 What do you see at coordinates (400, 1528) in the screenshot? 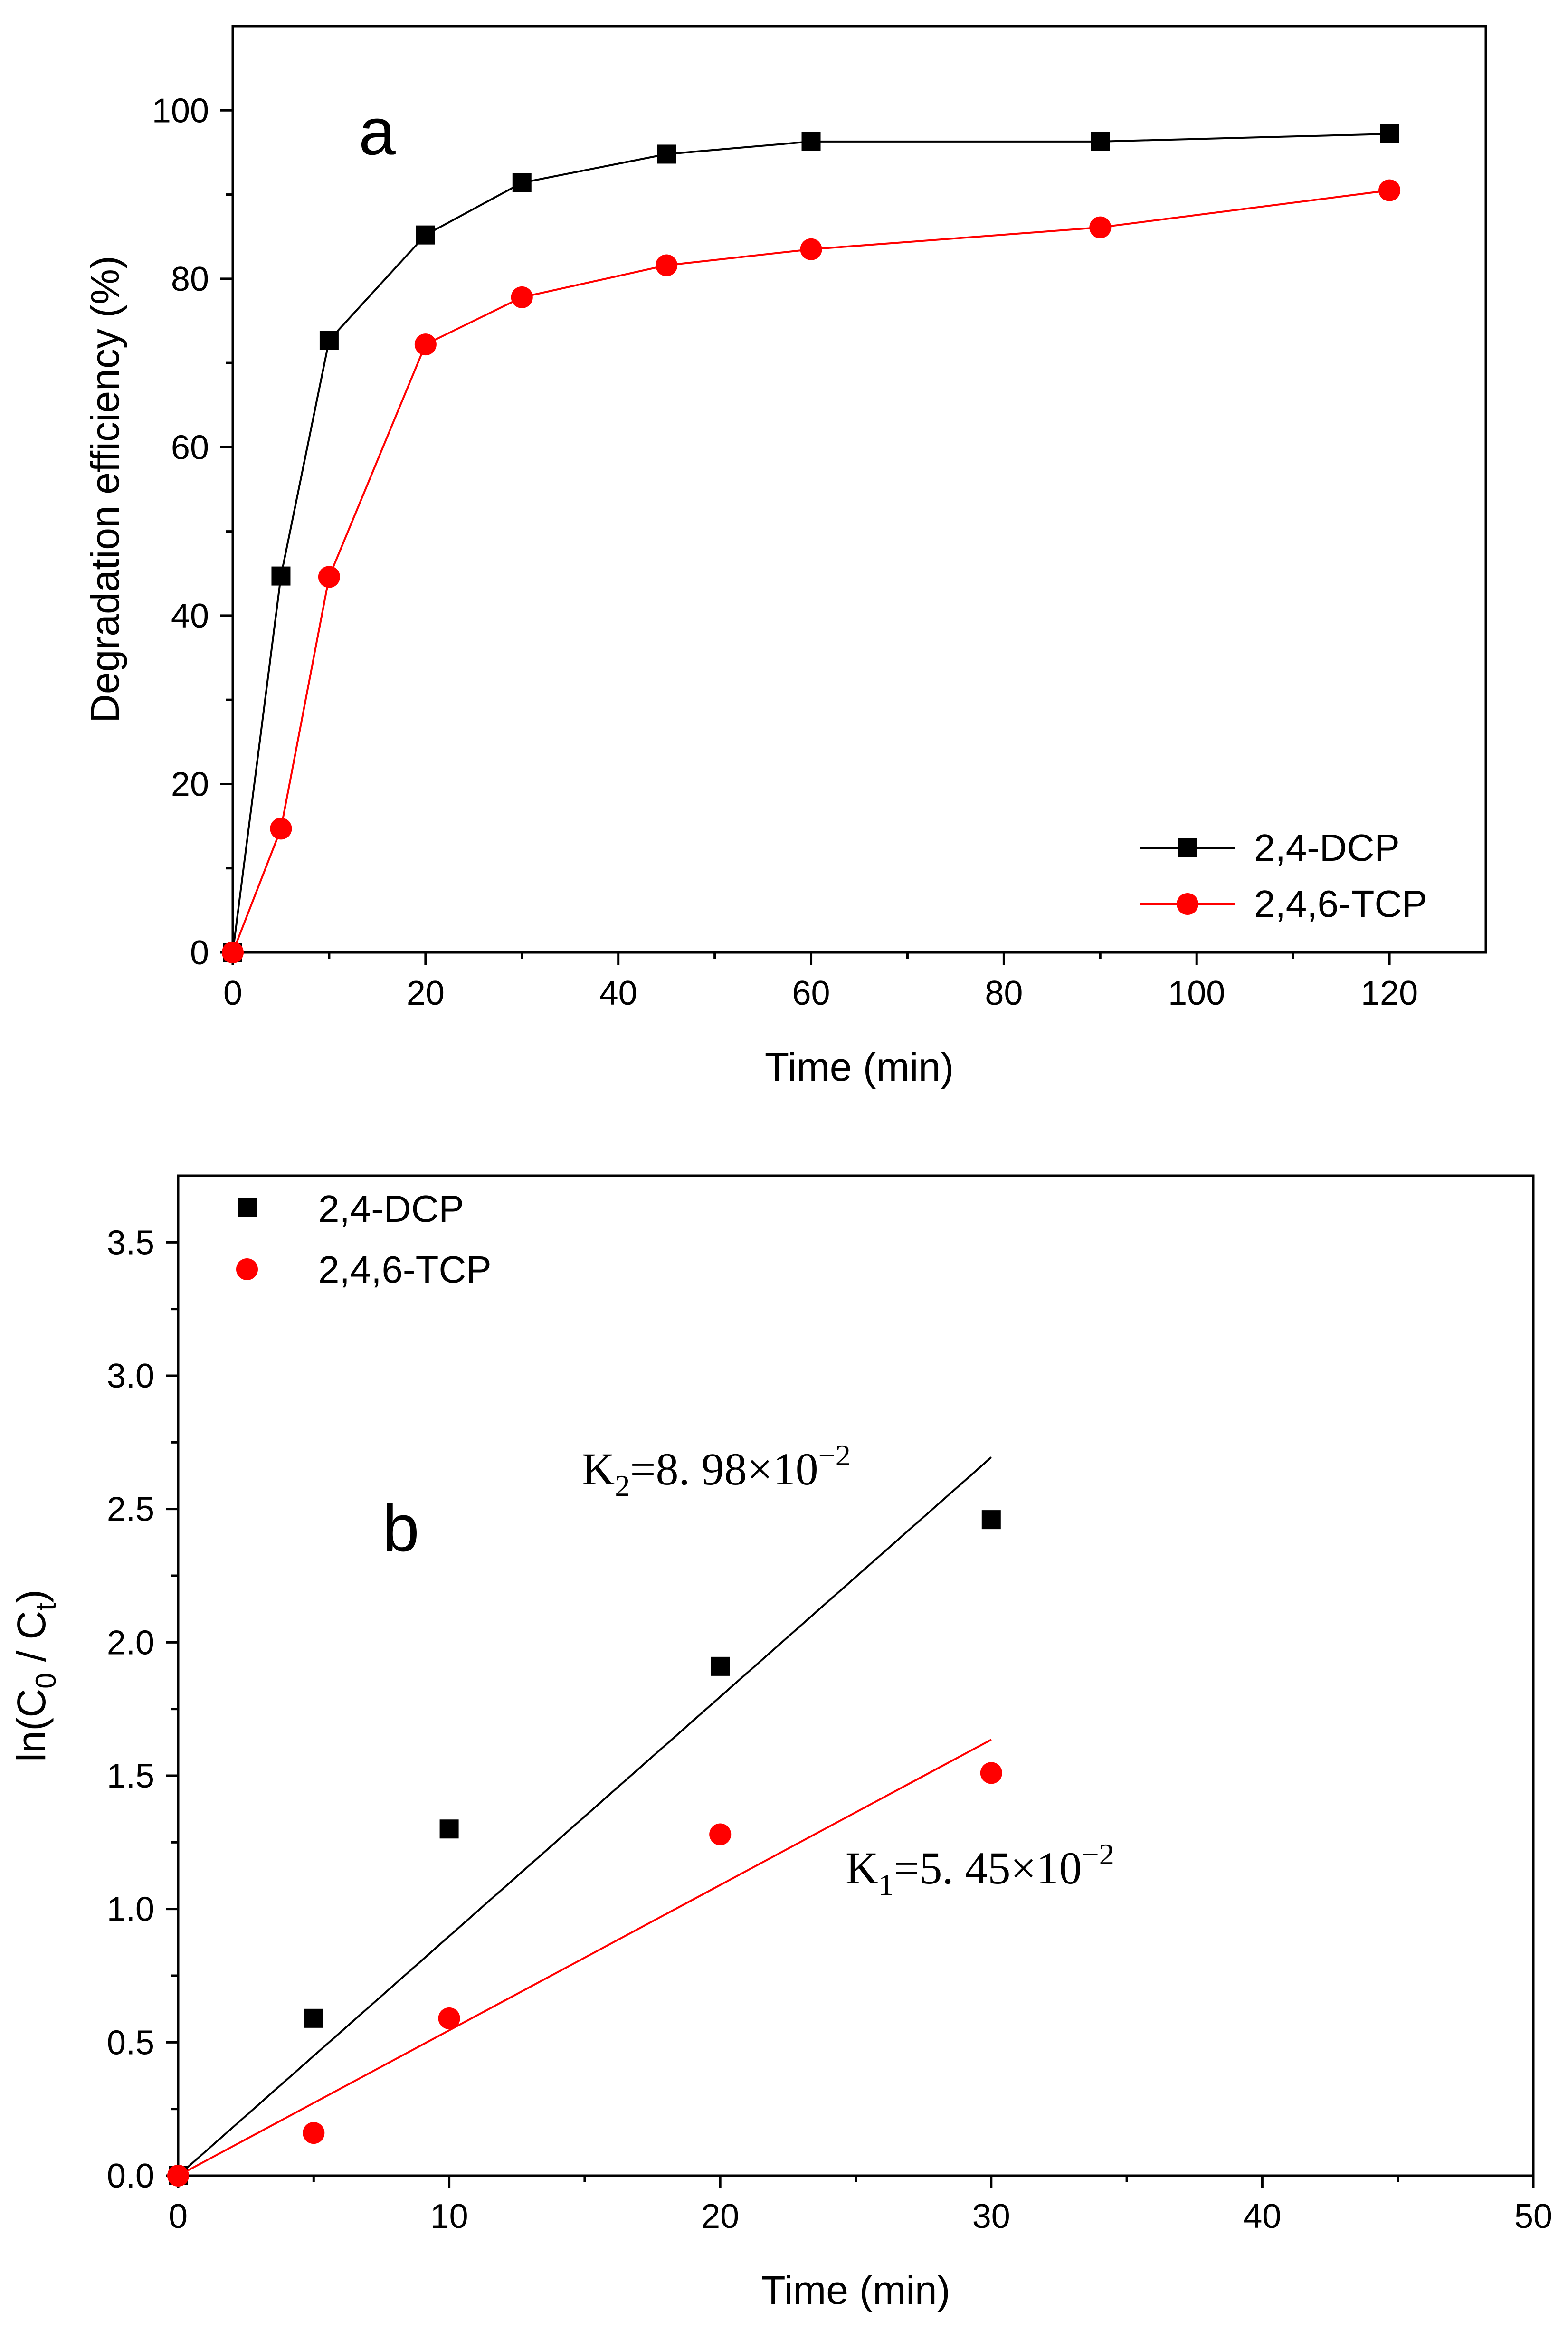
I see `panel-b-letter: b` at bounding box center [400, 1528].